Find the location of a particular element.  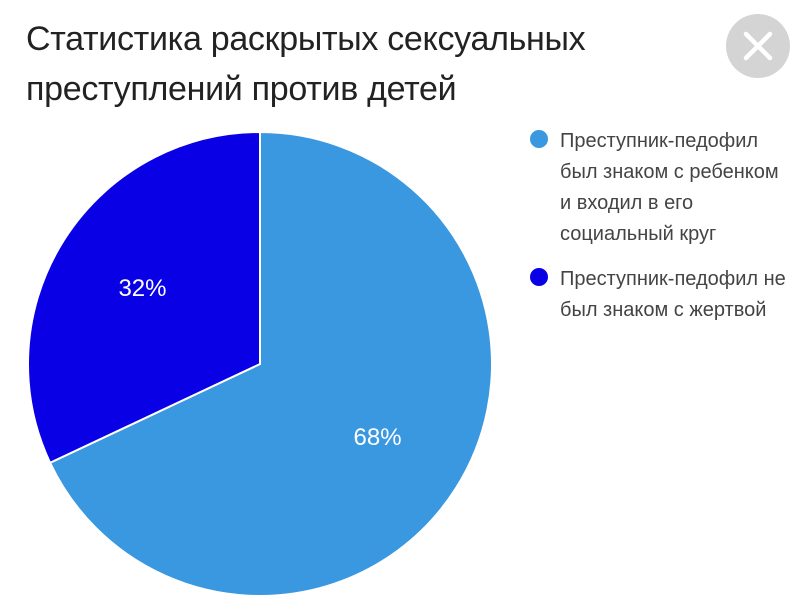

close-button is located at coordinates (758, 46).